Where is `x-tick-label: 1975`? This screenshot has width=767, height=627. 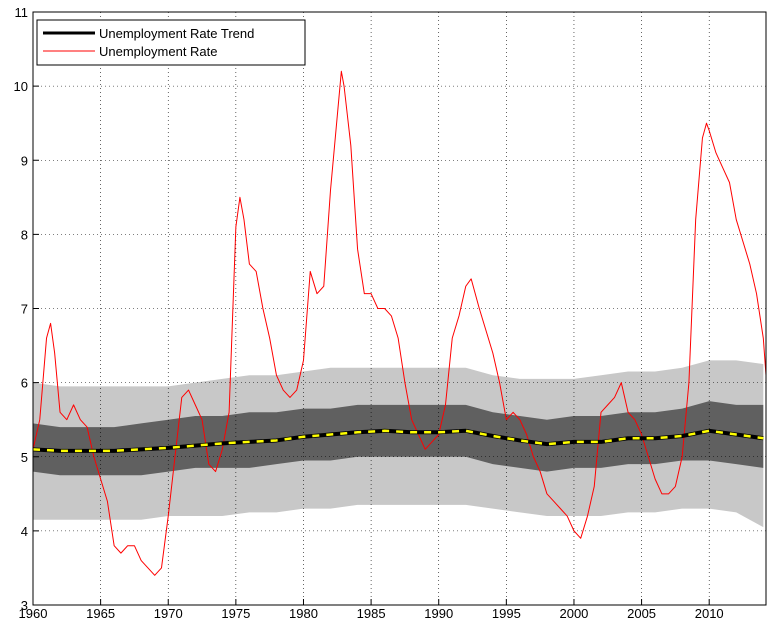 x-tick-label: 1975 is located at coordinates (235, 613).